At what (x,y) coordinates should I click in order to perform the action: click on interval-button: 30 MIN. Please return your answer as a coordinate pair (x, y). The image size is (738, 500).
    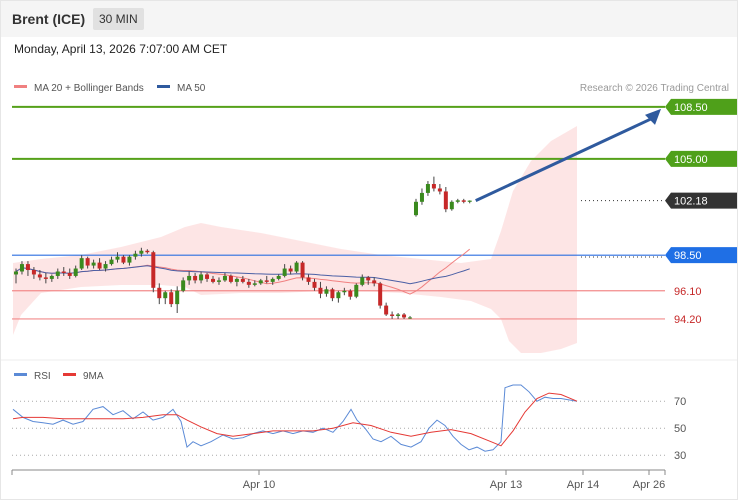
    Looking at the image, I should click on (118, 19).